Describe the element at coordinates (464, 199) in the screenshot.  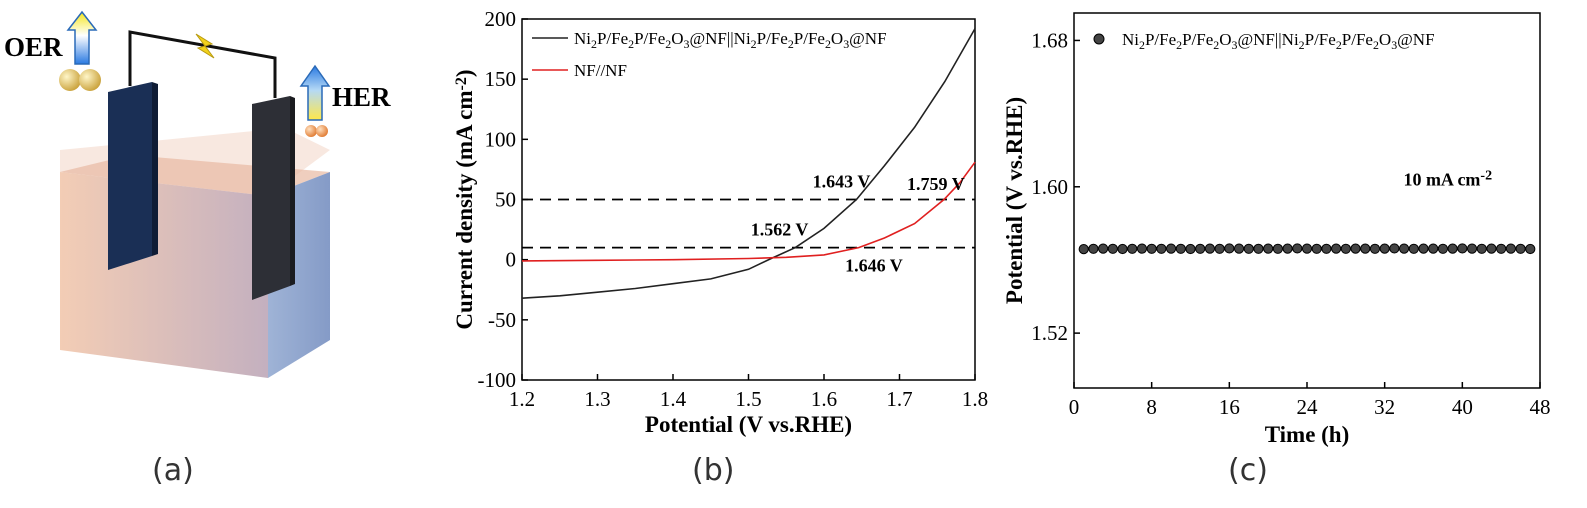
I see `y-axis-label: Current density (mA cm-2)` at that location.